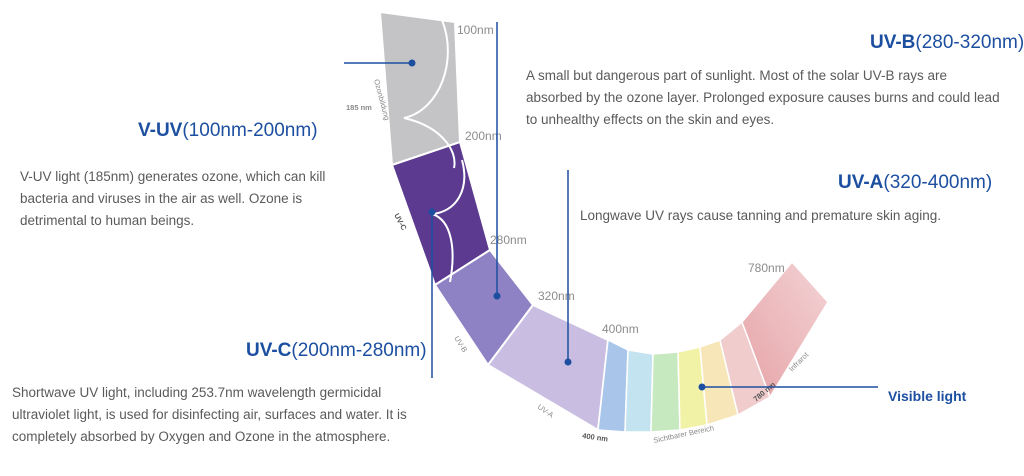 Image resolution: width=1024 pixels, height=476 pixels. Describe the element at coordinates (475, 30) in the screenshot. I see `tick-label-1: 100nm` at that location.